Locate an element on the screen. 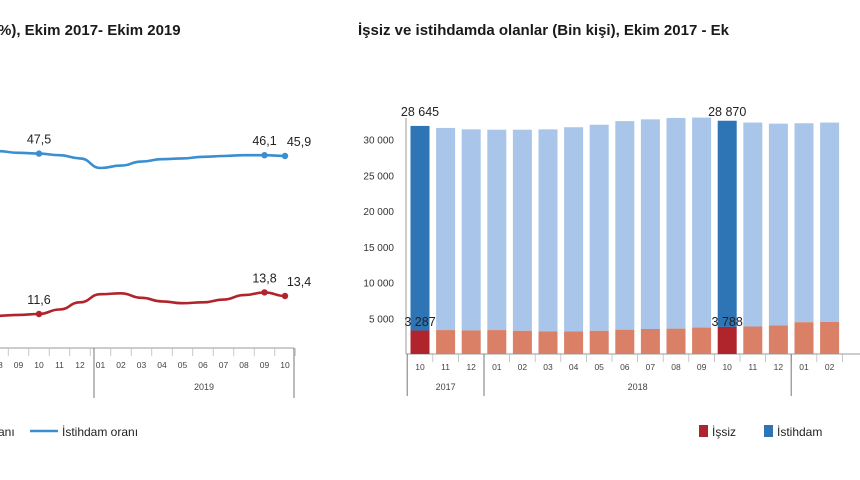  right-legend-istihdam-label: İstihdam is located at coordinates (799, 432).